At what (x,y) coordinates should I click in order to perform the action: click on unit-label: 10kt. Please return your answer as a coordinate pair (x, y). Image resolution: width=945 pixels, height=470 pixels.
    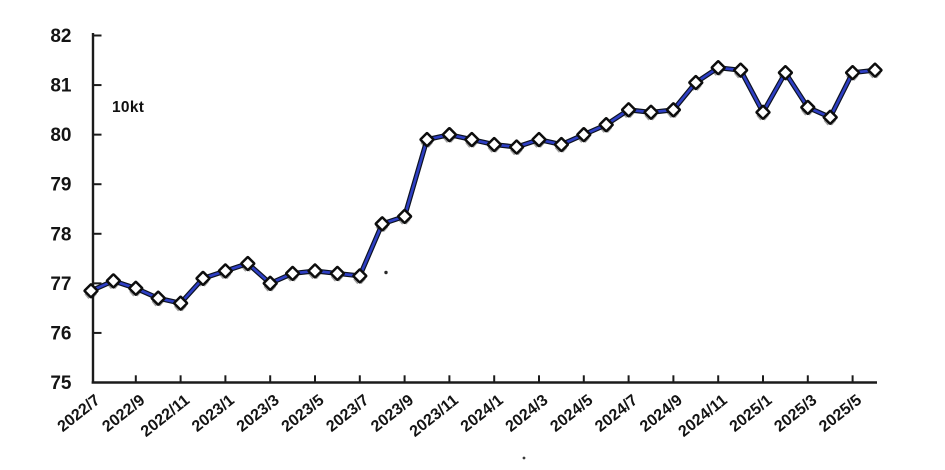
    Looking at the image, I should click on (128, 107).